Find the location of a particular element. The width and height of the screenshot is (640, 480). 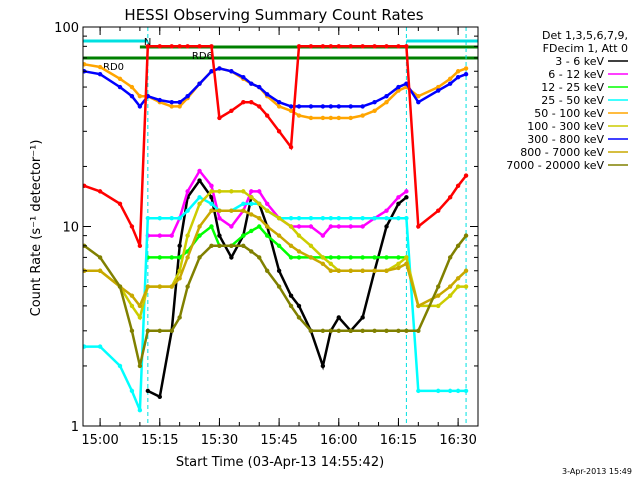

legend-label: 7000 - 20000 keV is located at coordinates (555, 165).